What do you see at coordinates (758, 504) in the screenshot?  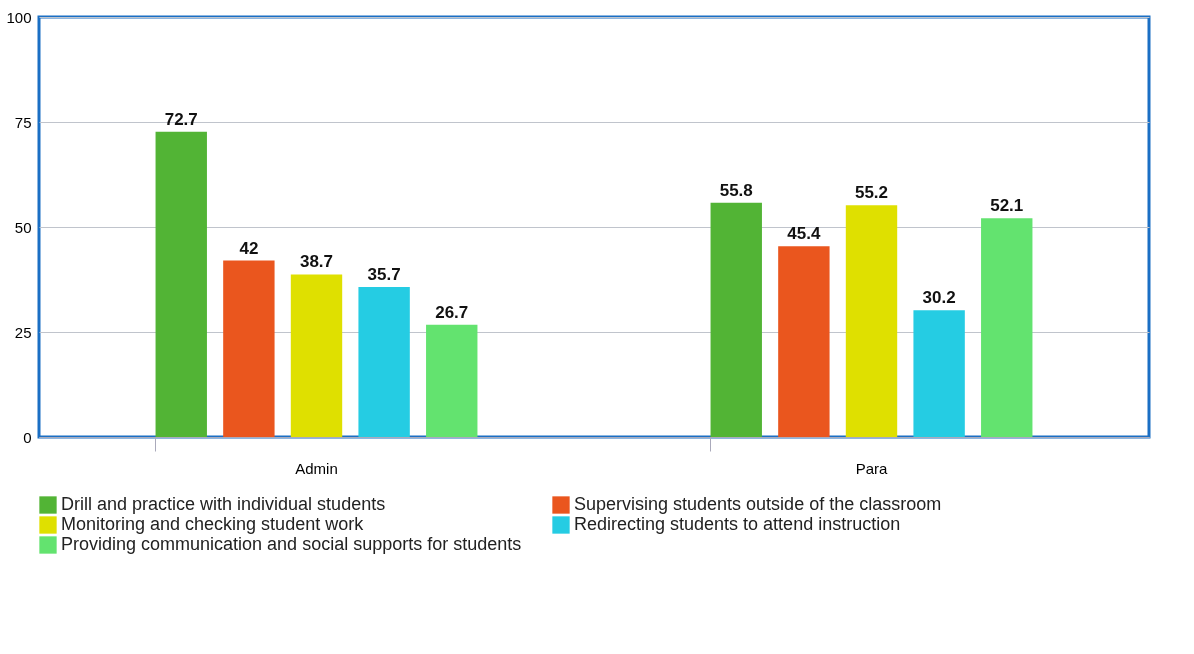 I see `legend-label: Supervising students outside of the classroom` at bounding box center [758, 504].